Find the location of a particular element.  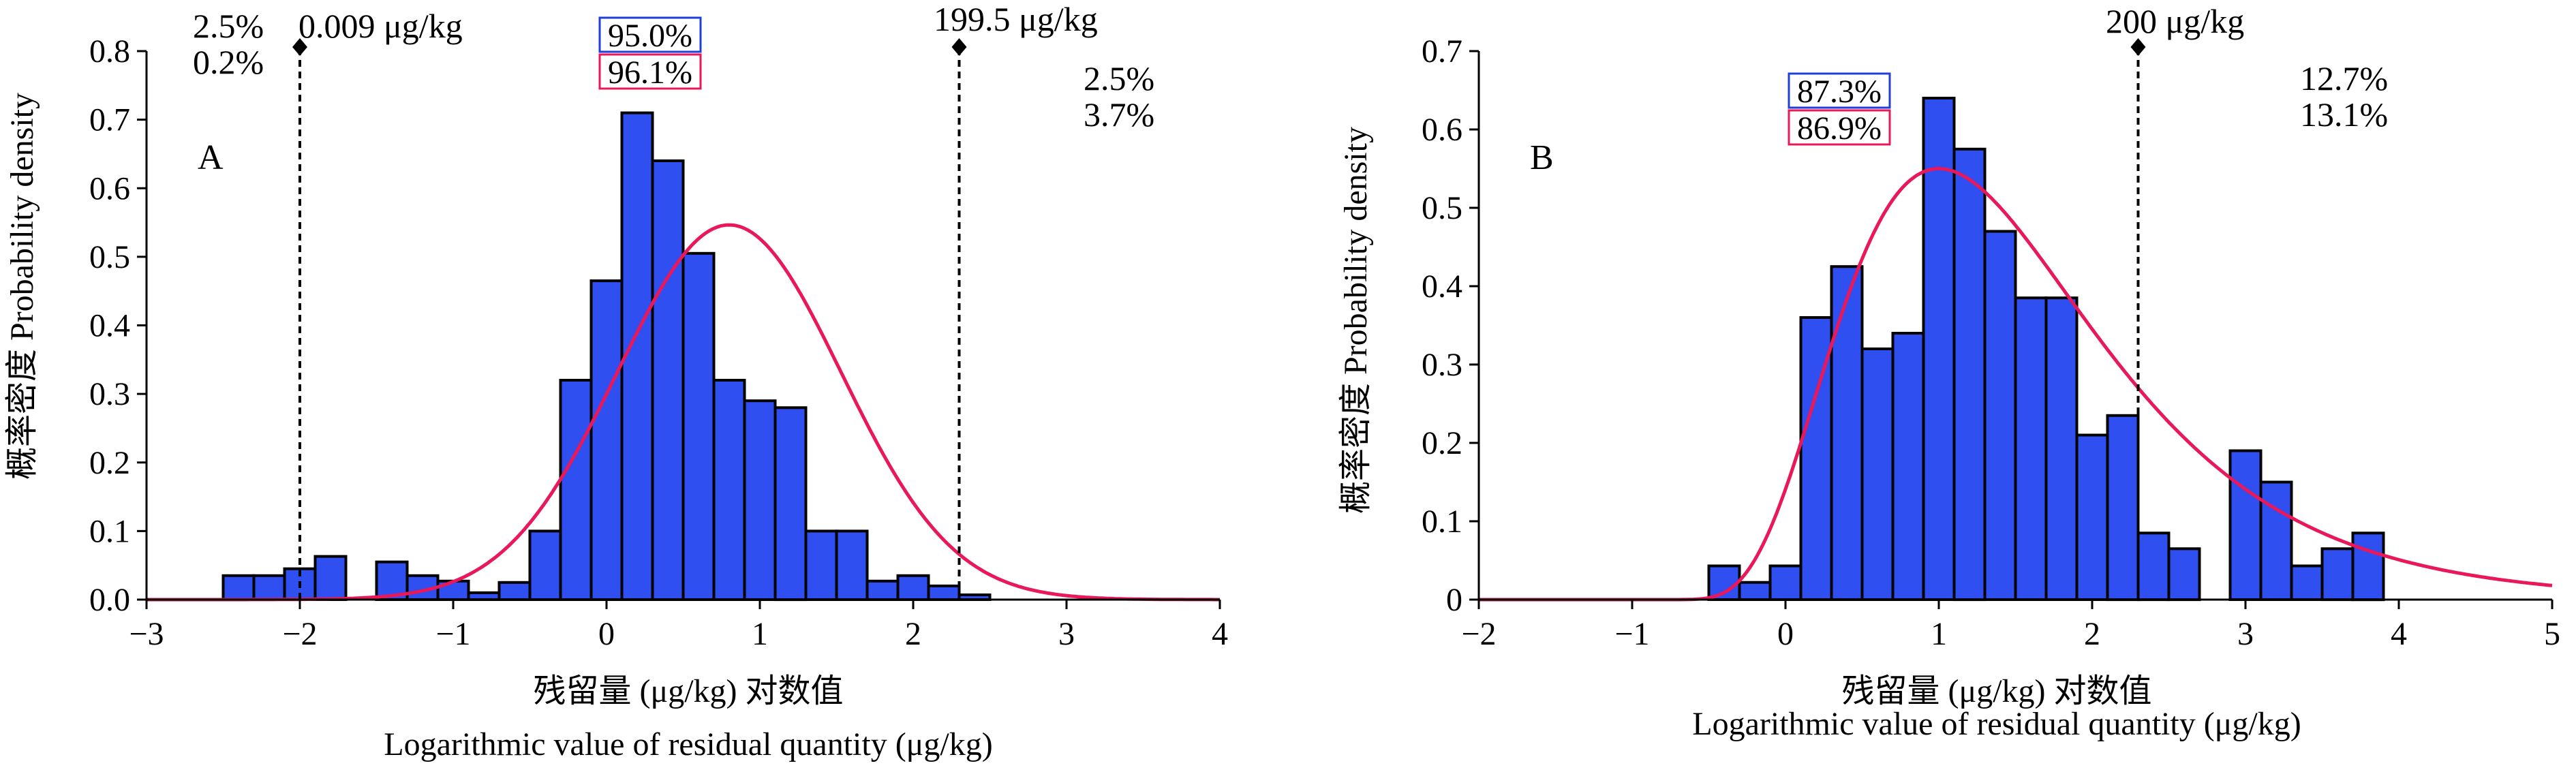

panel-a-y-tick-label-6: 0.6 is located at coordinates (109, 188).